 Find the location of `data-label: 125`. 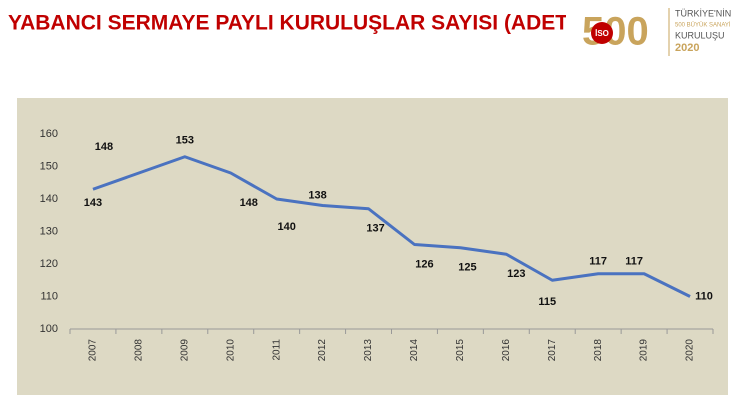

data-label: 125 is located at coordinates (467, 268).